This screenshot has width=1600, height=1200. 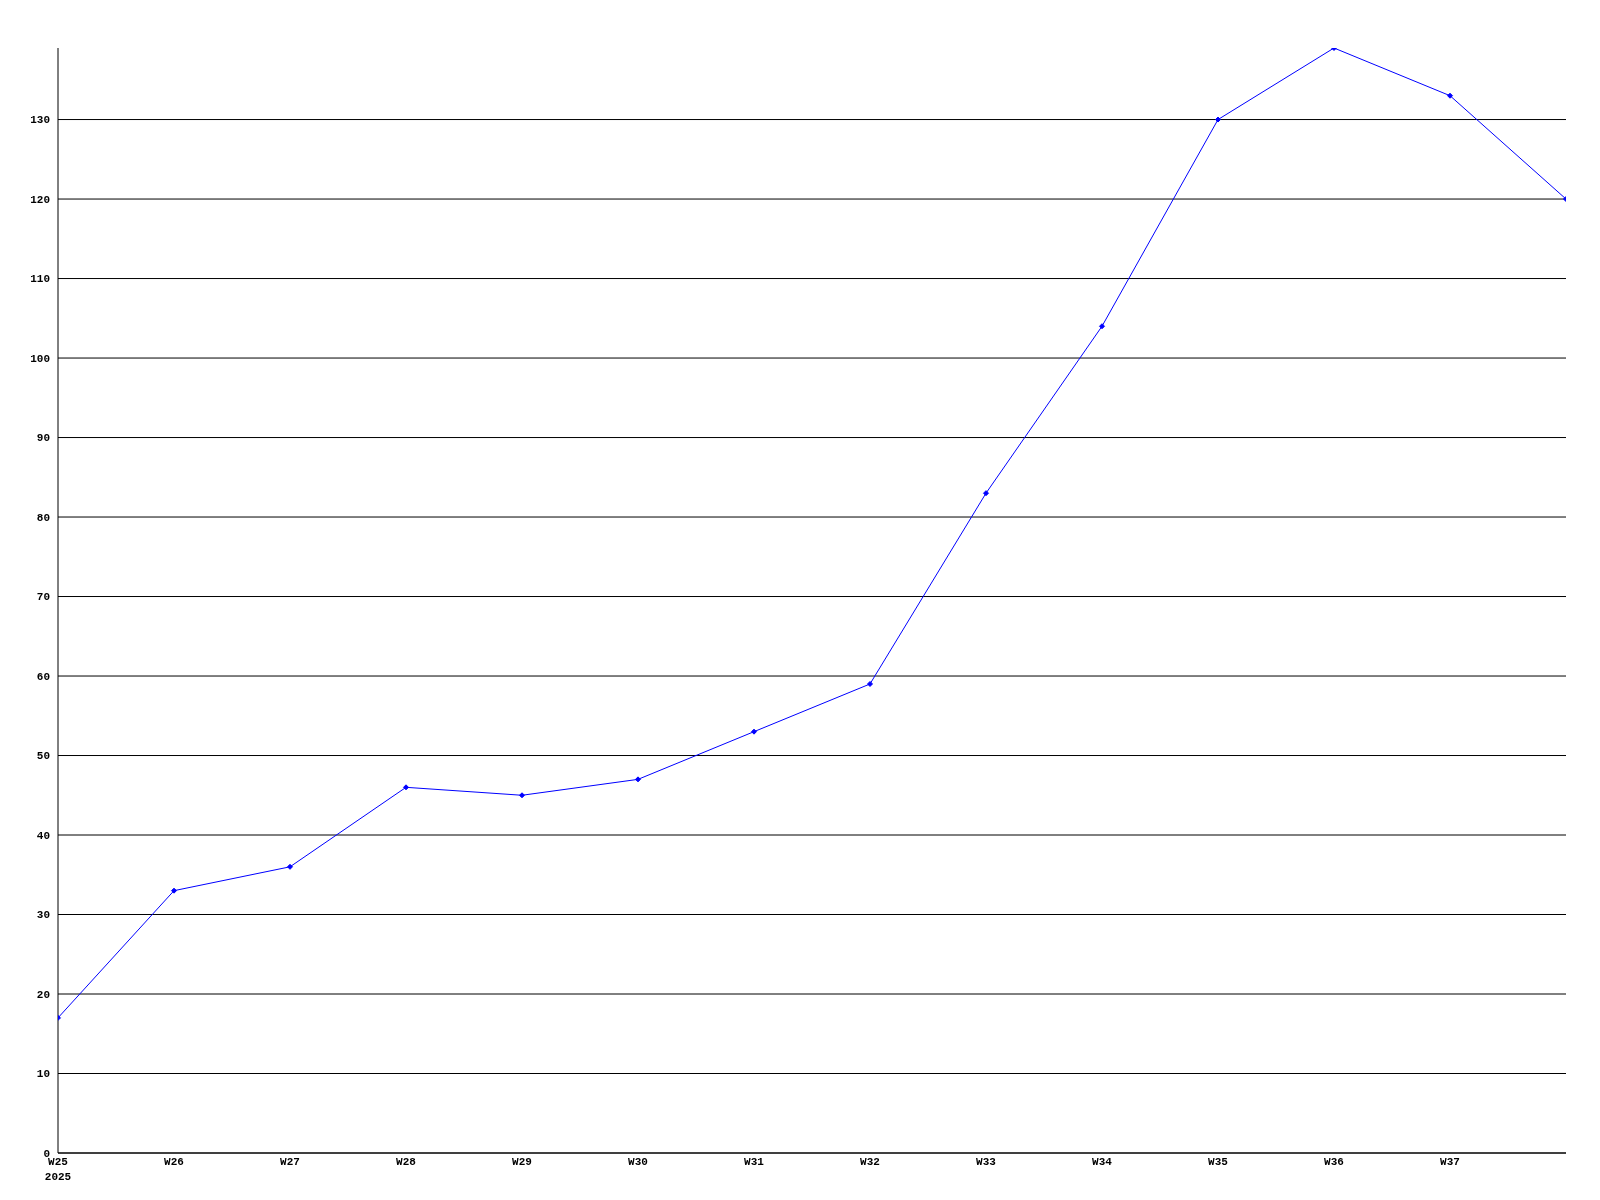 What do you see at coordinates (406, 1162) in the screenshot?
I see `x-tick-label: W28` at bounding box center [406, 1162].